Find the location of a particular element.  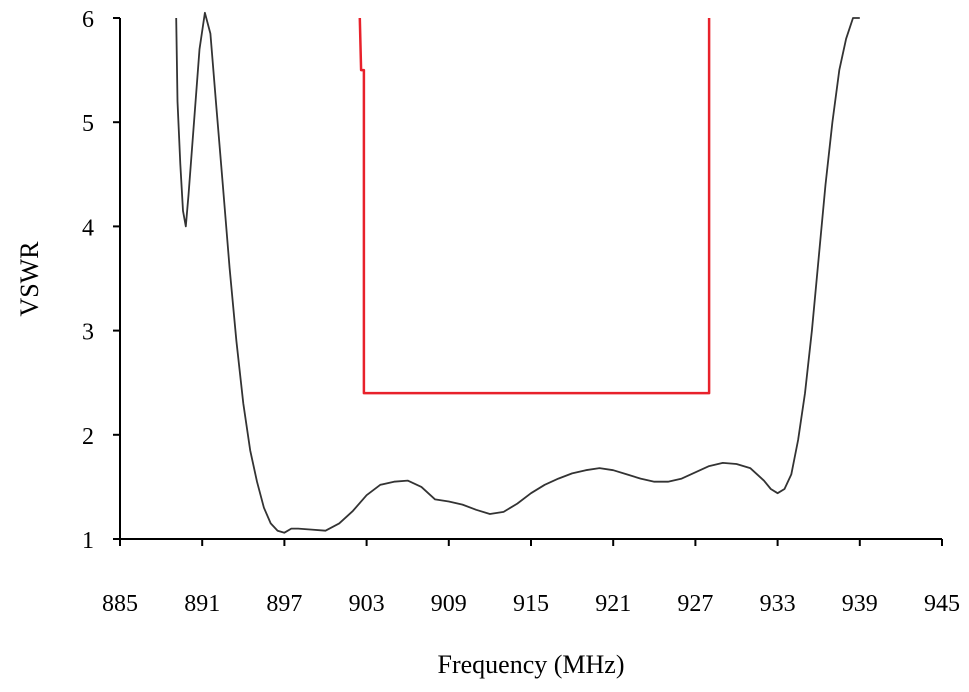

y-tick-label: 2 is located at coordinates (88, 437).